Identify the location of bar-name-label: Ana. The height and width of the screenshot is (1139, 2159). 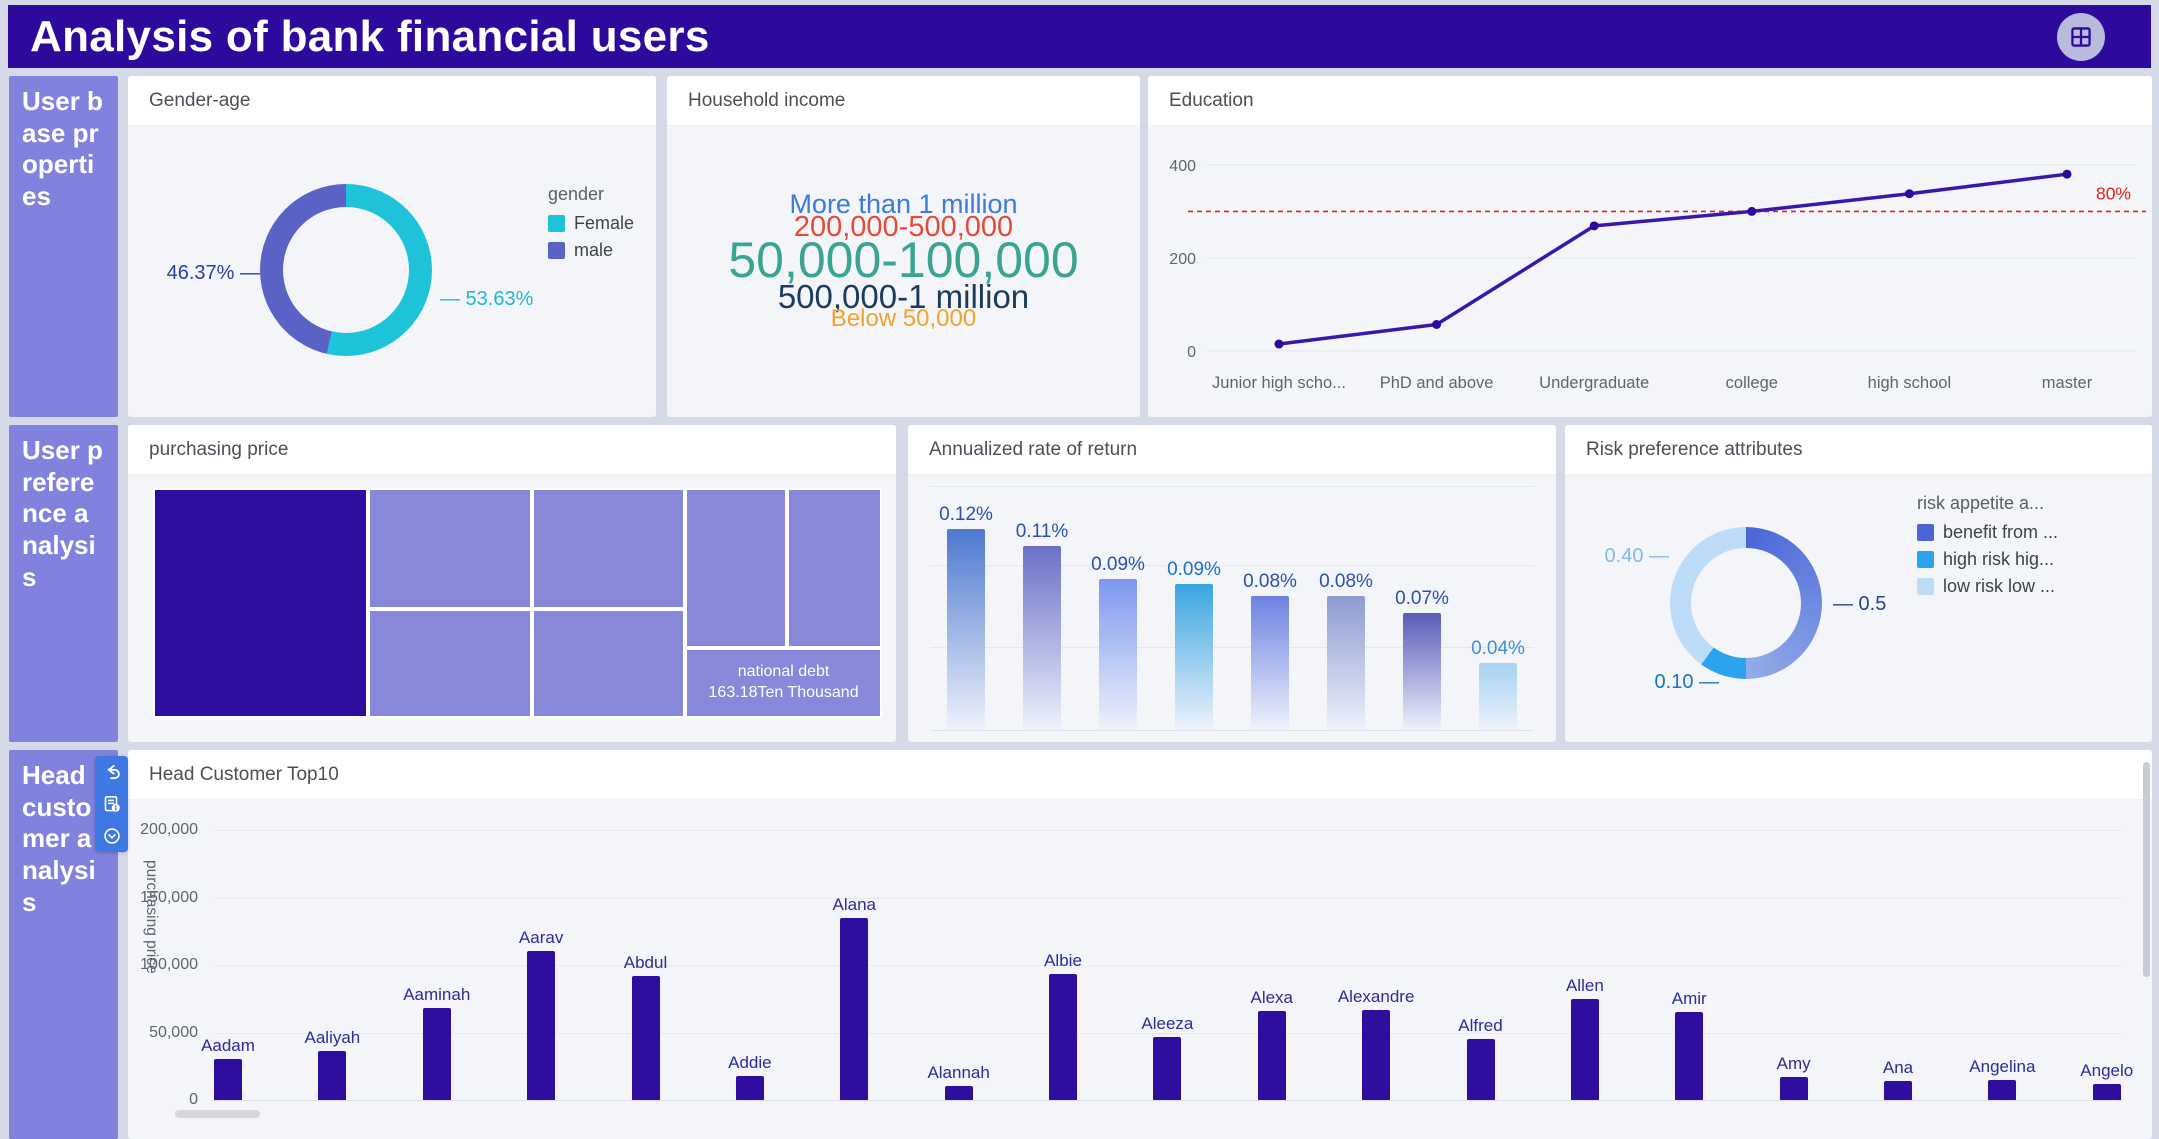
(1898, 1067).